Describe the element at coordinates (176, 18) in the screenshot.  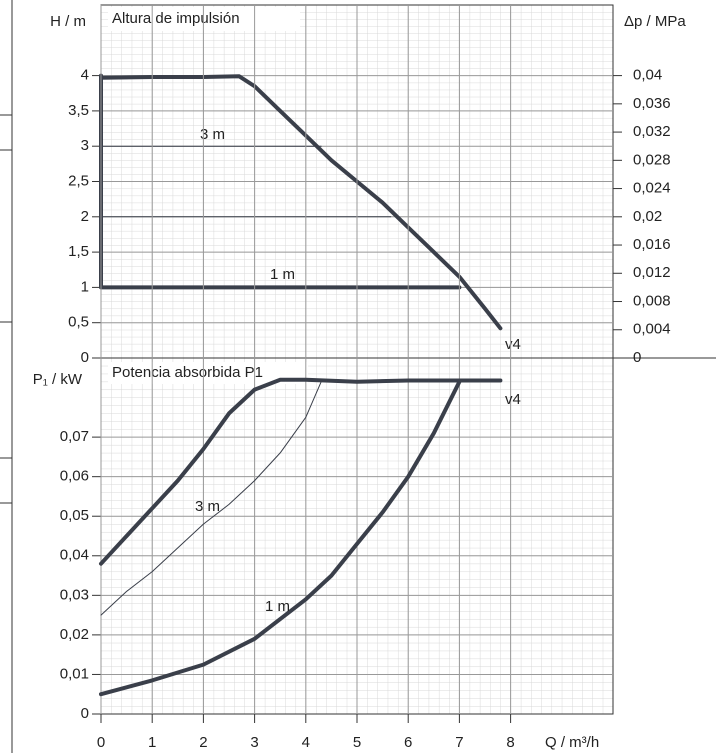
I see `panel-title: Altura de impulsión` at that location.